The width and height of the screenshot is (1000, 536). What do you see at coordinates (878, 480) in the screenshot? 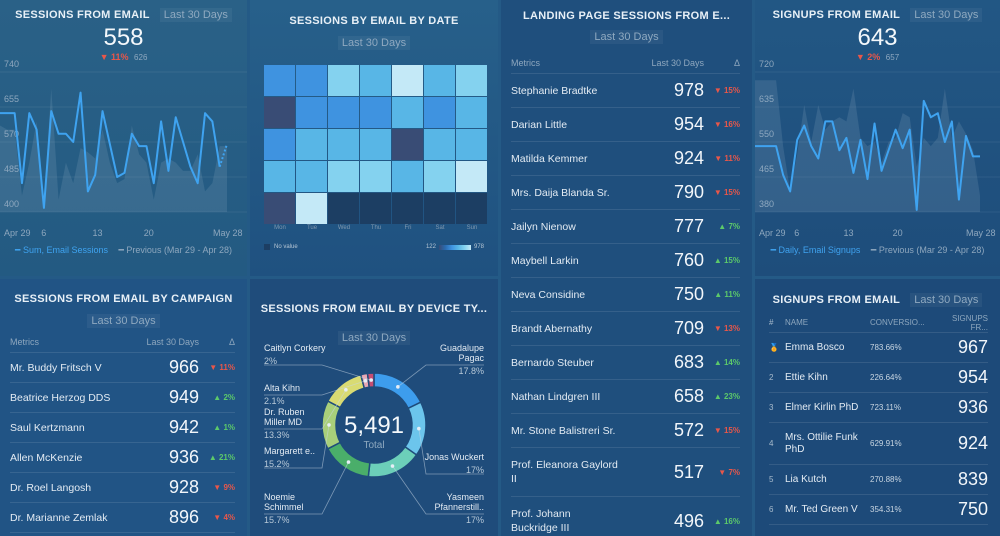
I see `leaderboard-row: 5 Lia Kutch 270.88% 839` at bounding box center [878, 480].